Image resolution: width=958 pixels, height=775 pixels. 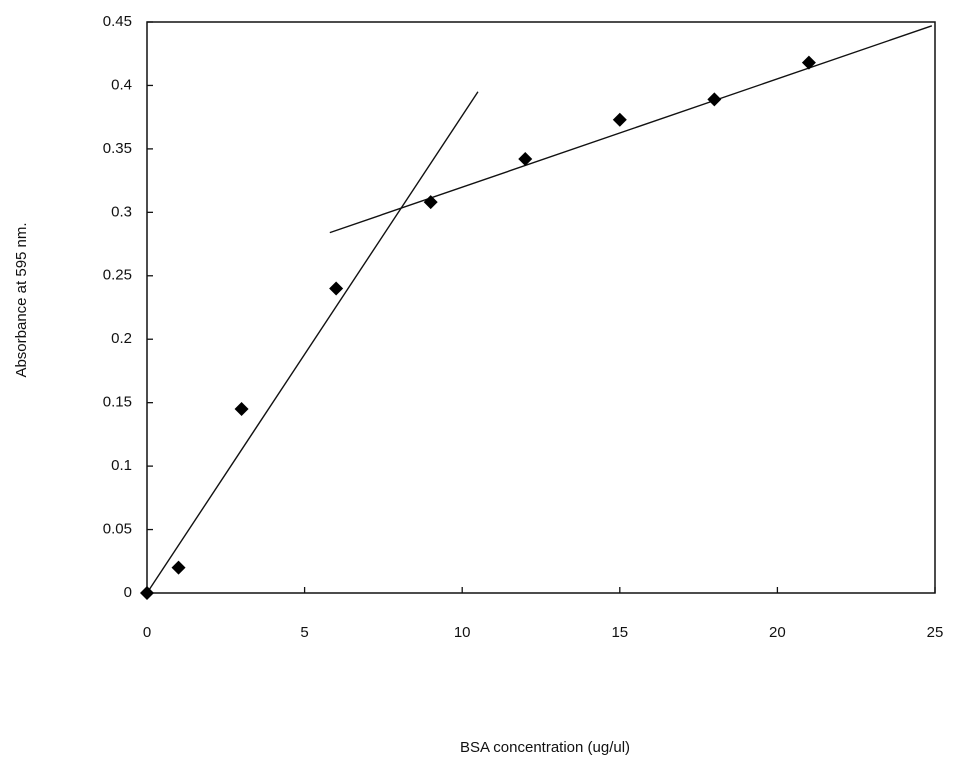 I want to click on y-axis-label: Absorbance at 595 nm., so click(x=21, y=299).